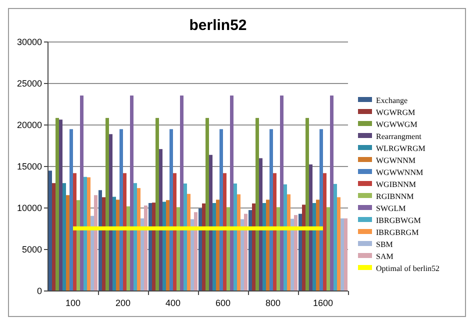 The width and height of the screenshot is (474, 325). What do you see at coordinates (399, 136) in the screenshot?
I see `legend-label: Rearrangment` at bounding box center [399, 136].